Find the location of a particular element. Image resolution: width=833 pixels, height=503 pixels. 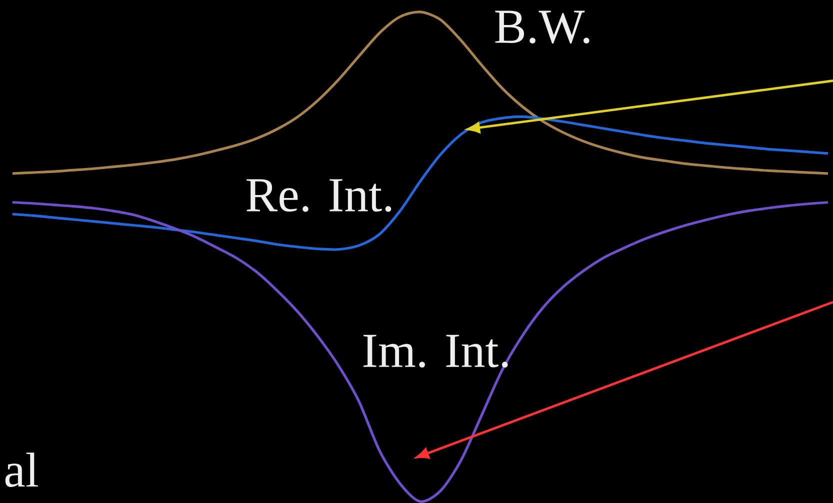

series-label: Im. Int. is located at coordinates (435, 351).